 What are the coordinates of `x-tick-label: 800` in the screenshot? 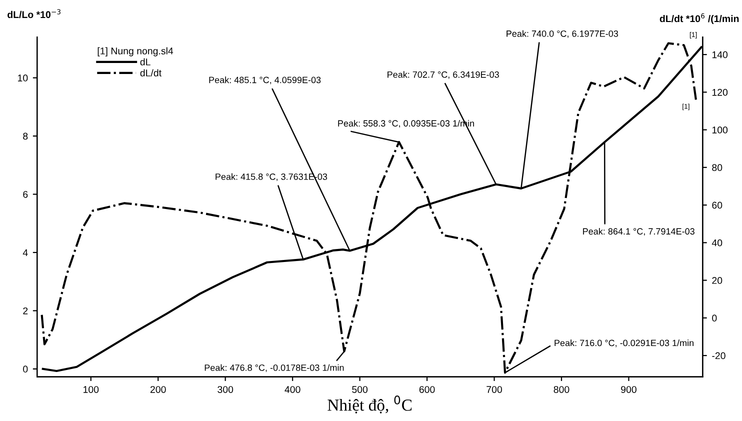 It's located at (562, 389).